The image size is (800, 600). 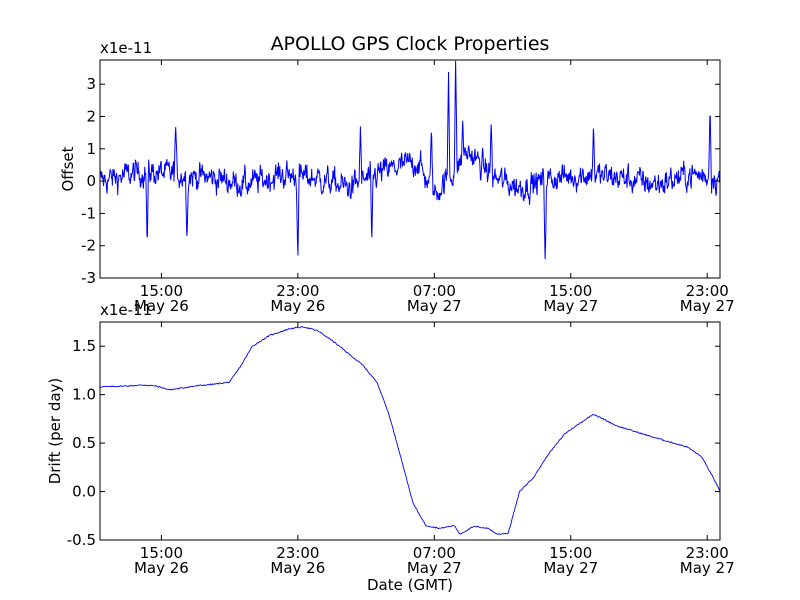 What do you see at coordinates (55, 431) in the screenshot?
I see `drift-y-label: Drift (per day)` at bounding box center [55, 431].